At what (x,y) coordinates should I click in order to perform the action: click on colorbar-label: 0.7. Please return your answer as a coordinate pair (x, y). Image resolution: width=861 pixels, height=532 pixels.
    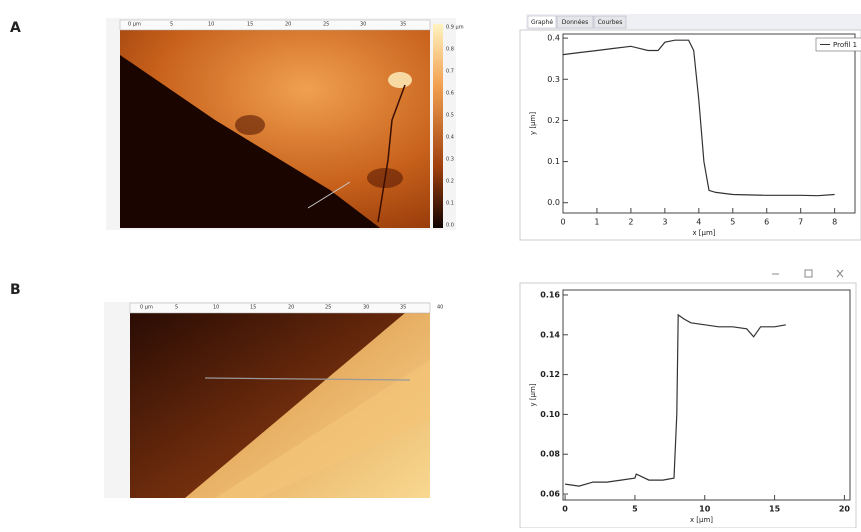
    Looking at the image, I should click on (450, 72).